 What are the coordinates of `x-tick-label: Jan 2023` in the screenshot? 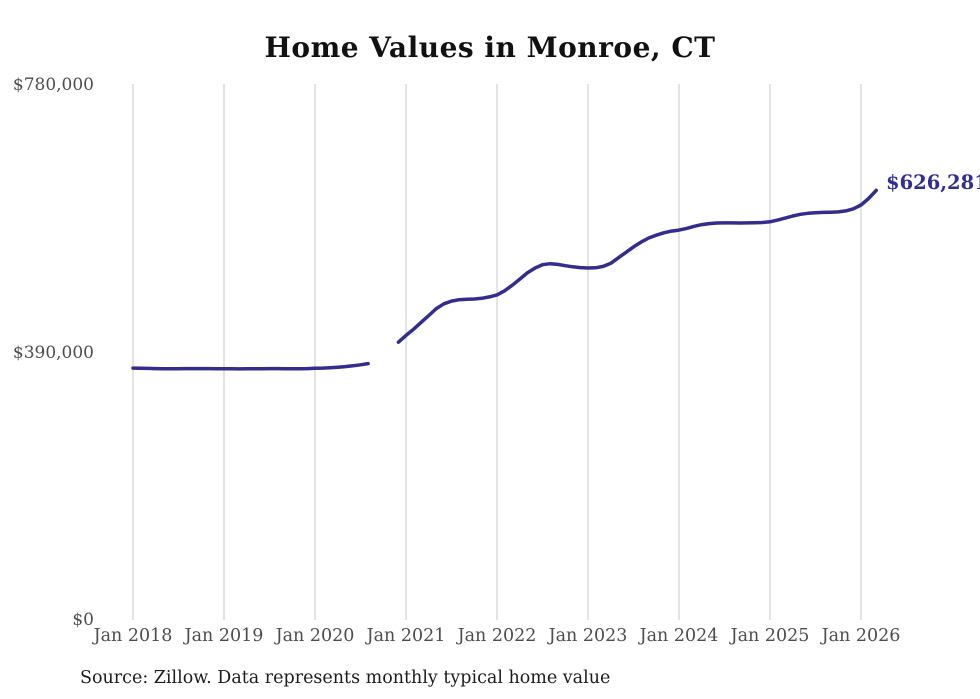 It's located at (588, 636).